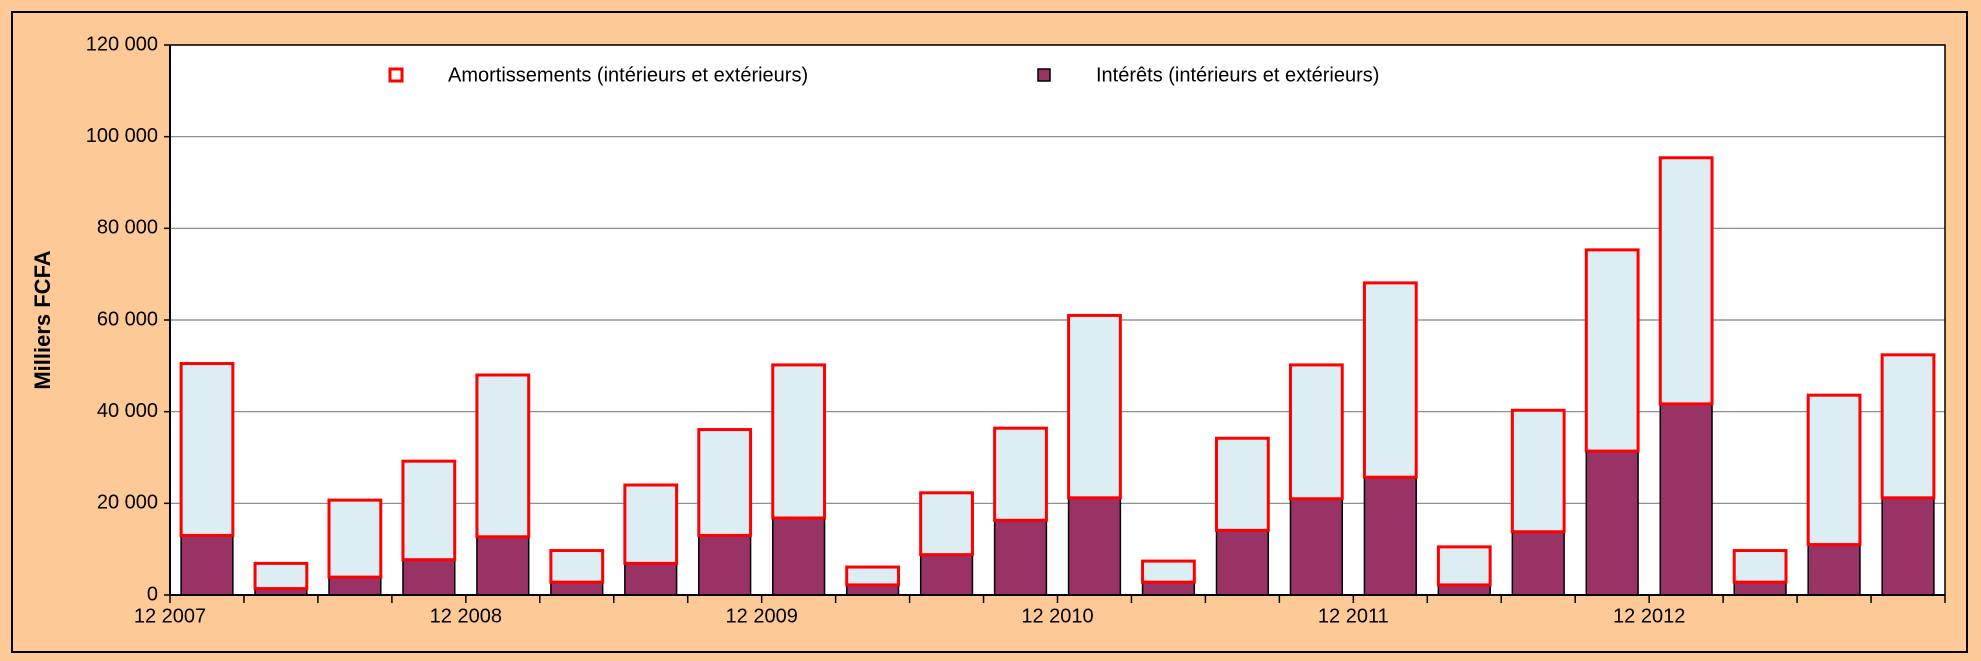 Image resolution: width=1981 pixels, height=661 pixels. Describe the element at coordinates (122, 136) in the screenshot. I see `y-tick-label: 100 000` at that location.